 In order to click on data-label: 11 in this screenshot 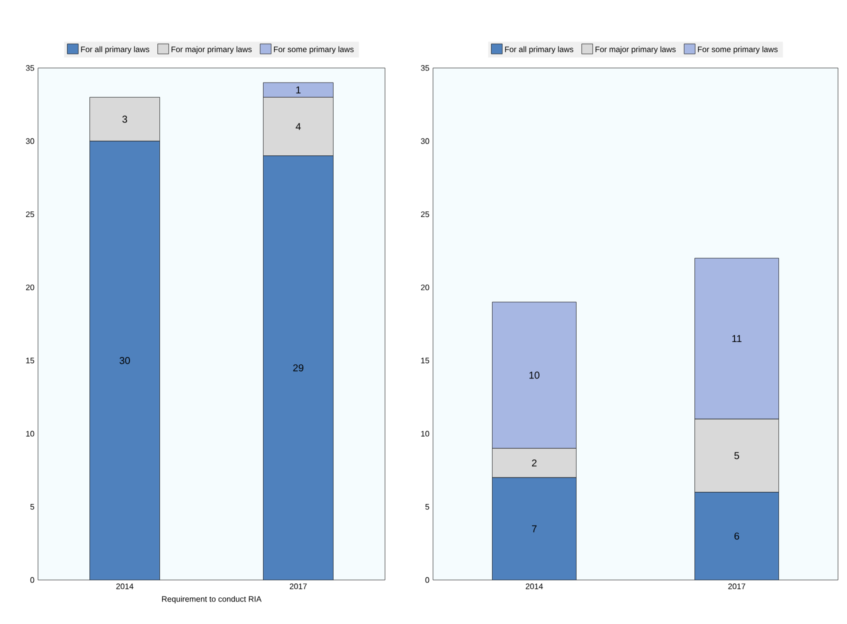, I will do `click(737, 338)`.